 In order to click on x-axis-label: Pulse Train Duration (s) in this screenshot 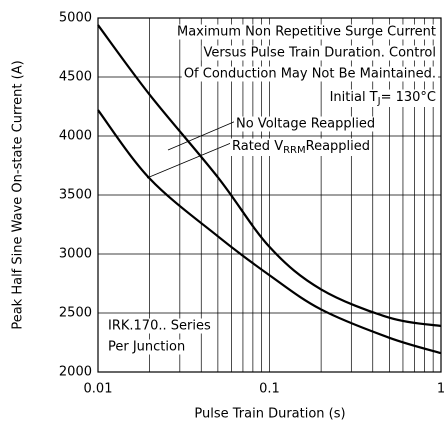, I will do `click(269, 414)`.